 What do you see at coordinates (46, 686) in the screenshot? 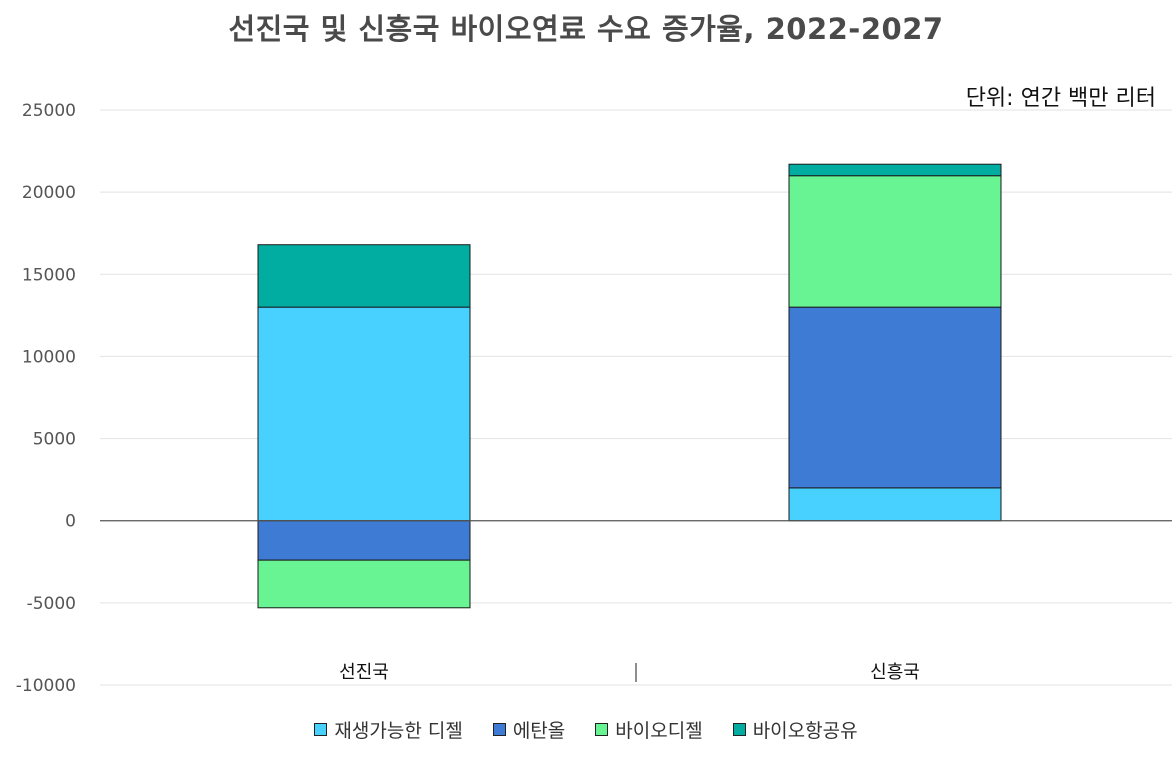
I see `y-tick-label: -10000` at bounding box center [46, 686].